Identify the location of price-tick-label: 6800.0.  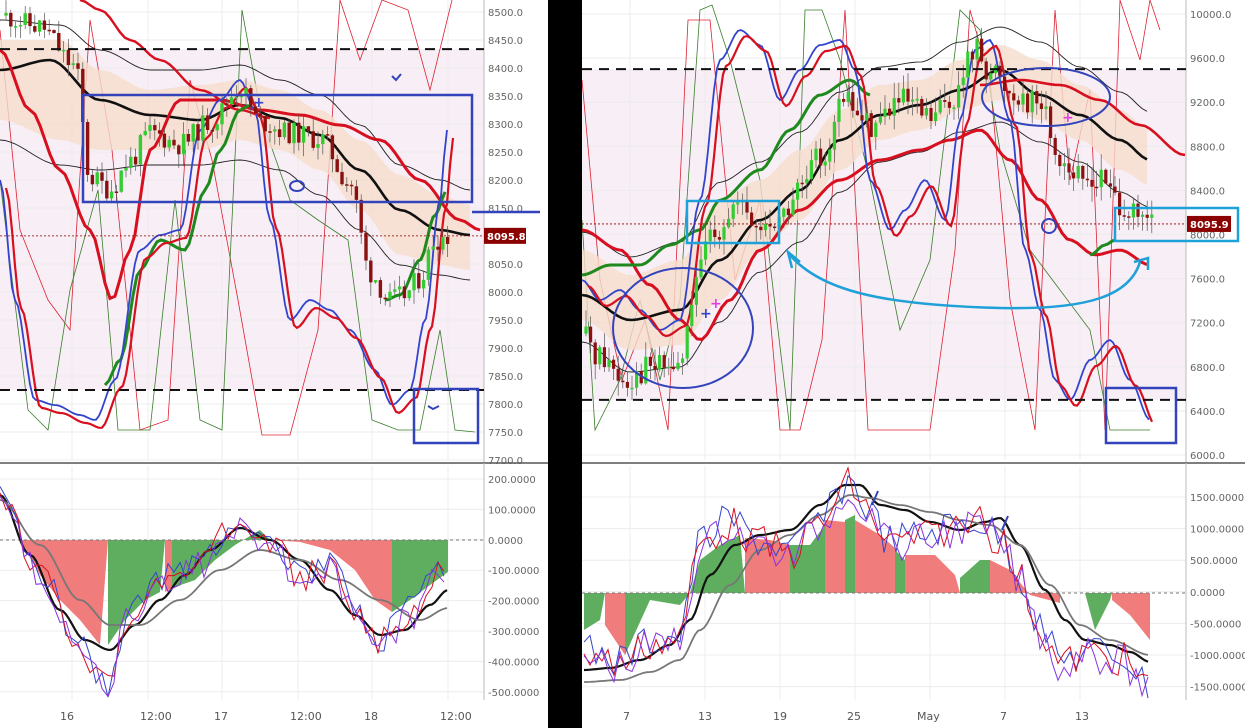
(1207, 368).